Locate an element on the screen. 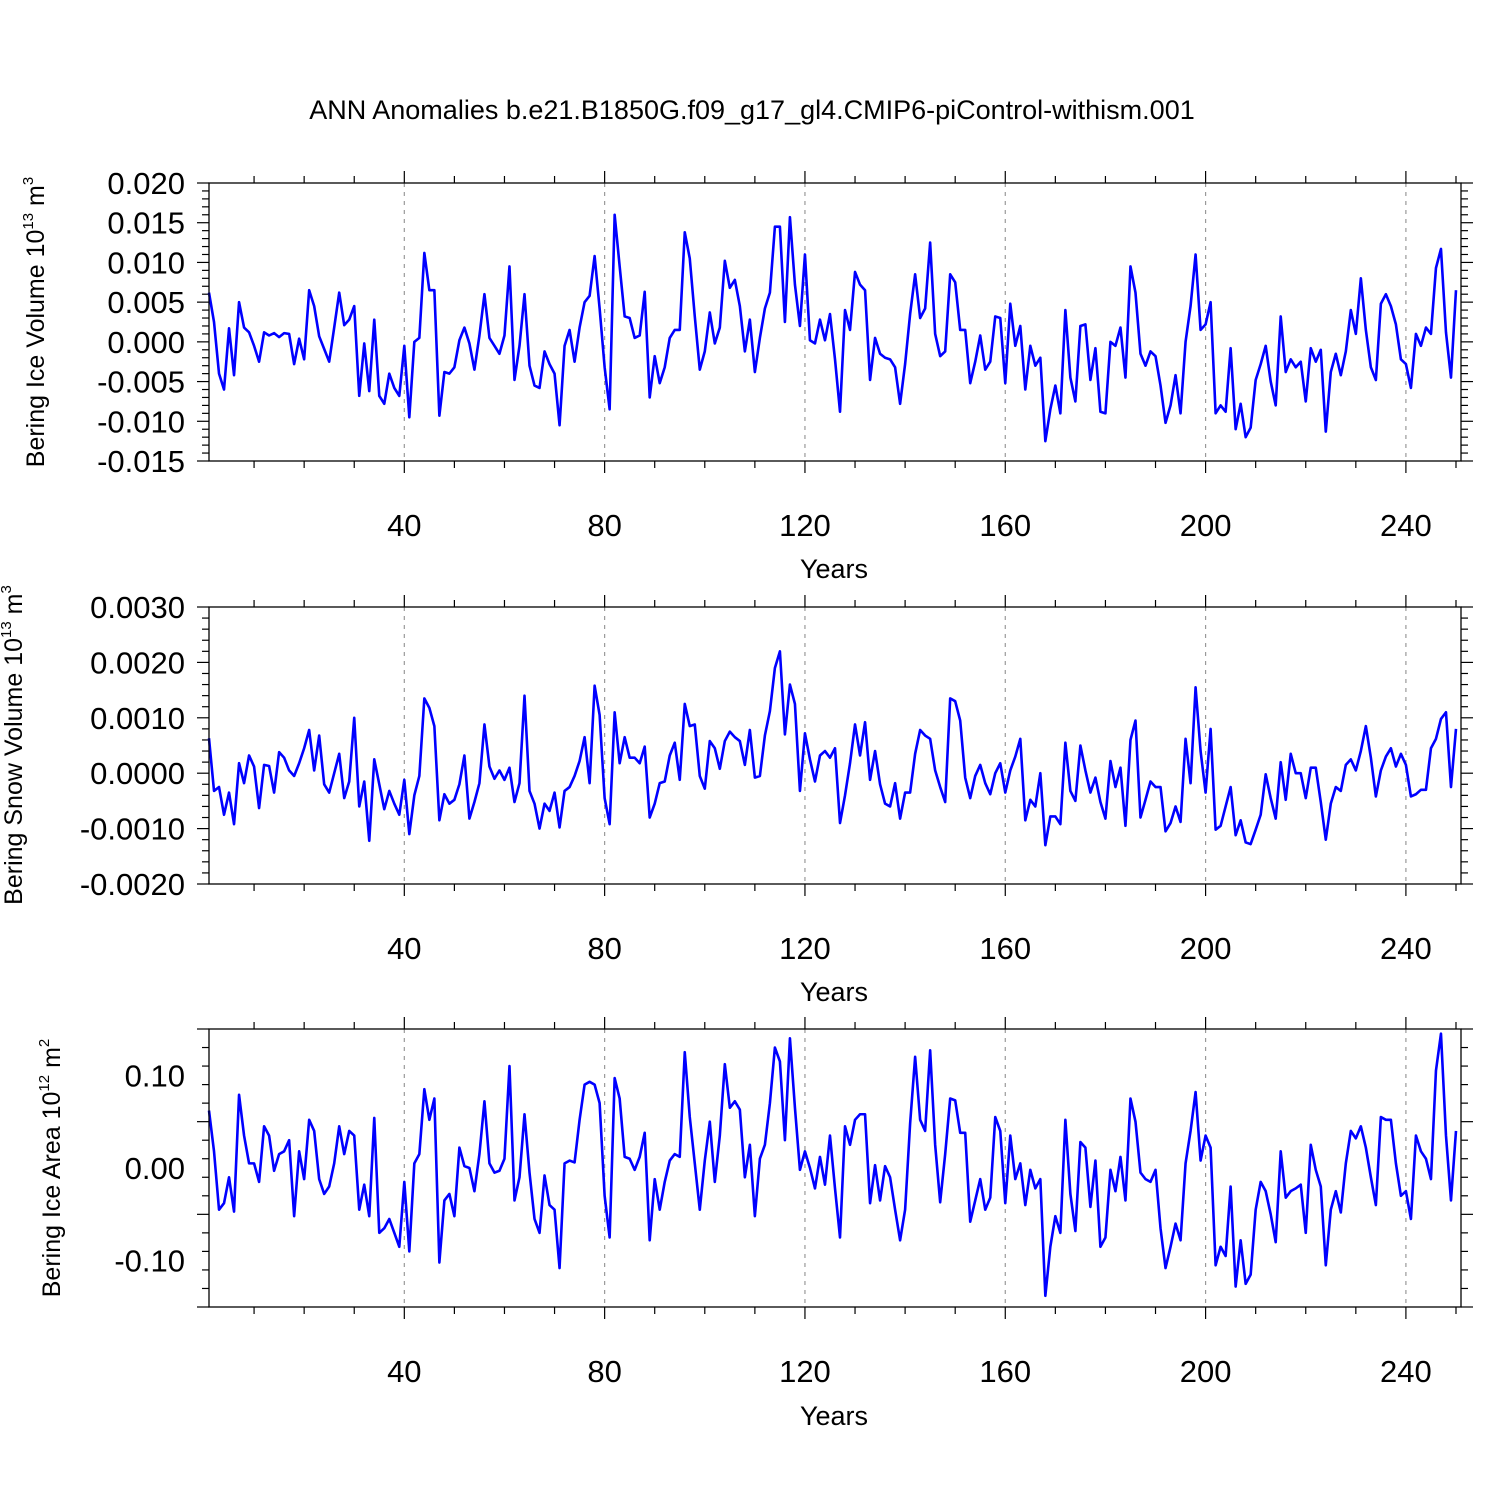  ylabel-exp: 12 is located at coordinates (44, 1083).